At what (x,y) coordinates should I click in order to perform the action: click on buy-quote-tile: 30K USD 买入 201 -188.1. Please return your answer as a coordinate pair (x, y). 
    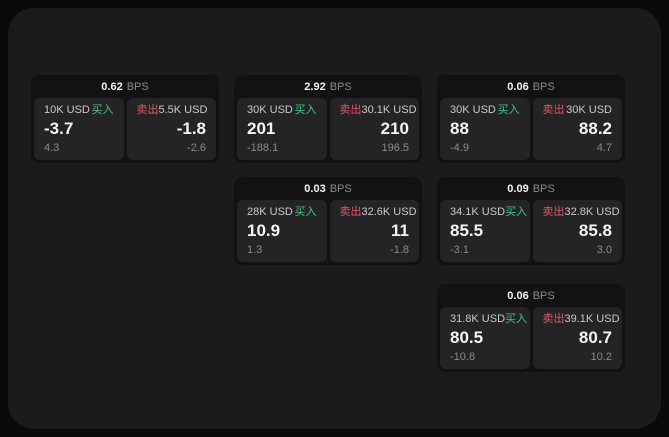
    Looking at the image, I should click on (282, 129).